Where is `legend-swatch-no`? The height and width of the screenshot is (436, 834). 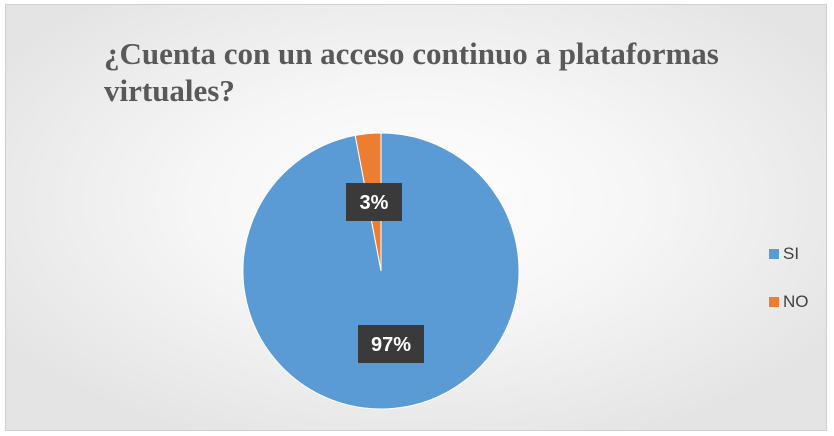
legend-swatch-no is located at coordinates (774, 302).